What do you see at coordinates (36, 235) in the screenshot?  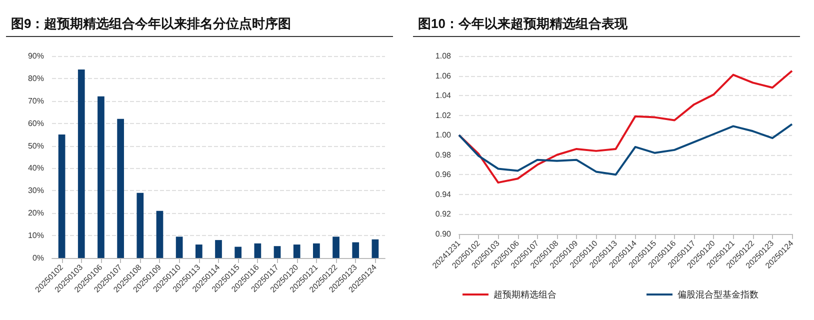 I see `y-tick-label: 10%` at bounding box center [36, 235].